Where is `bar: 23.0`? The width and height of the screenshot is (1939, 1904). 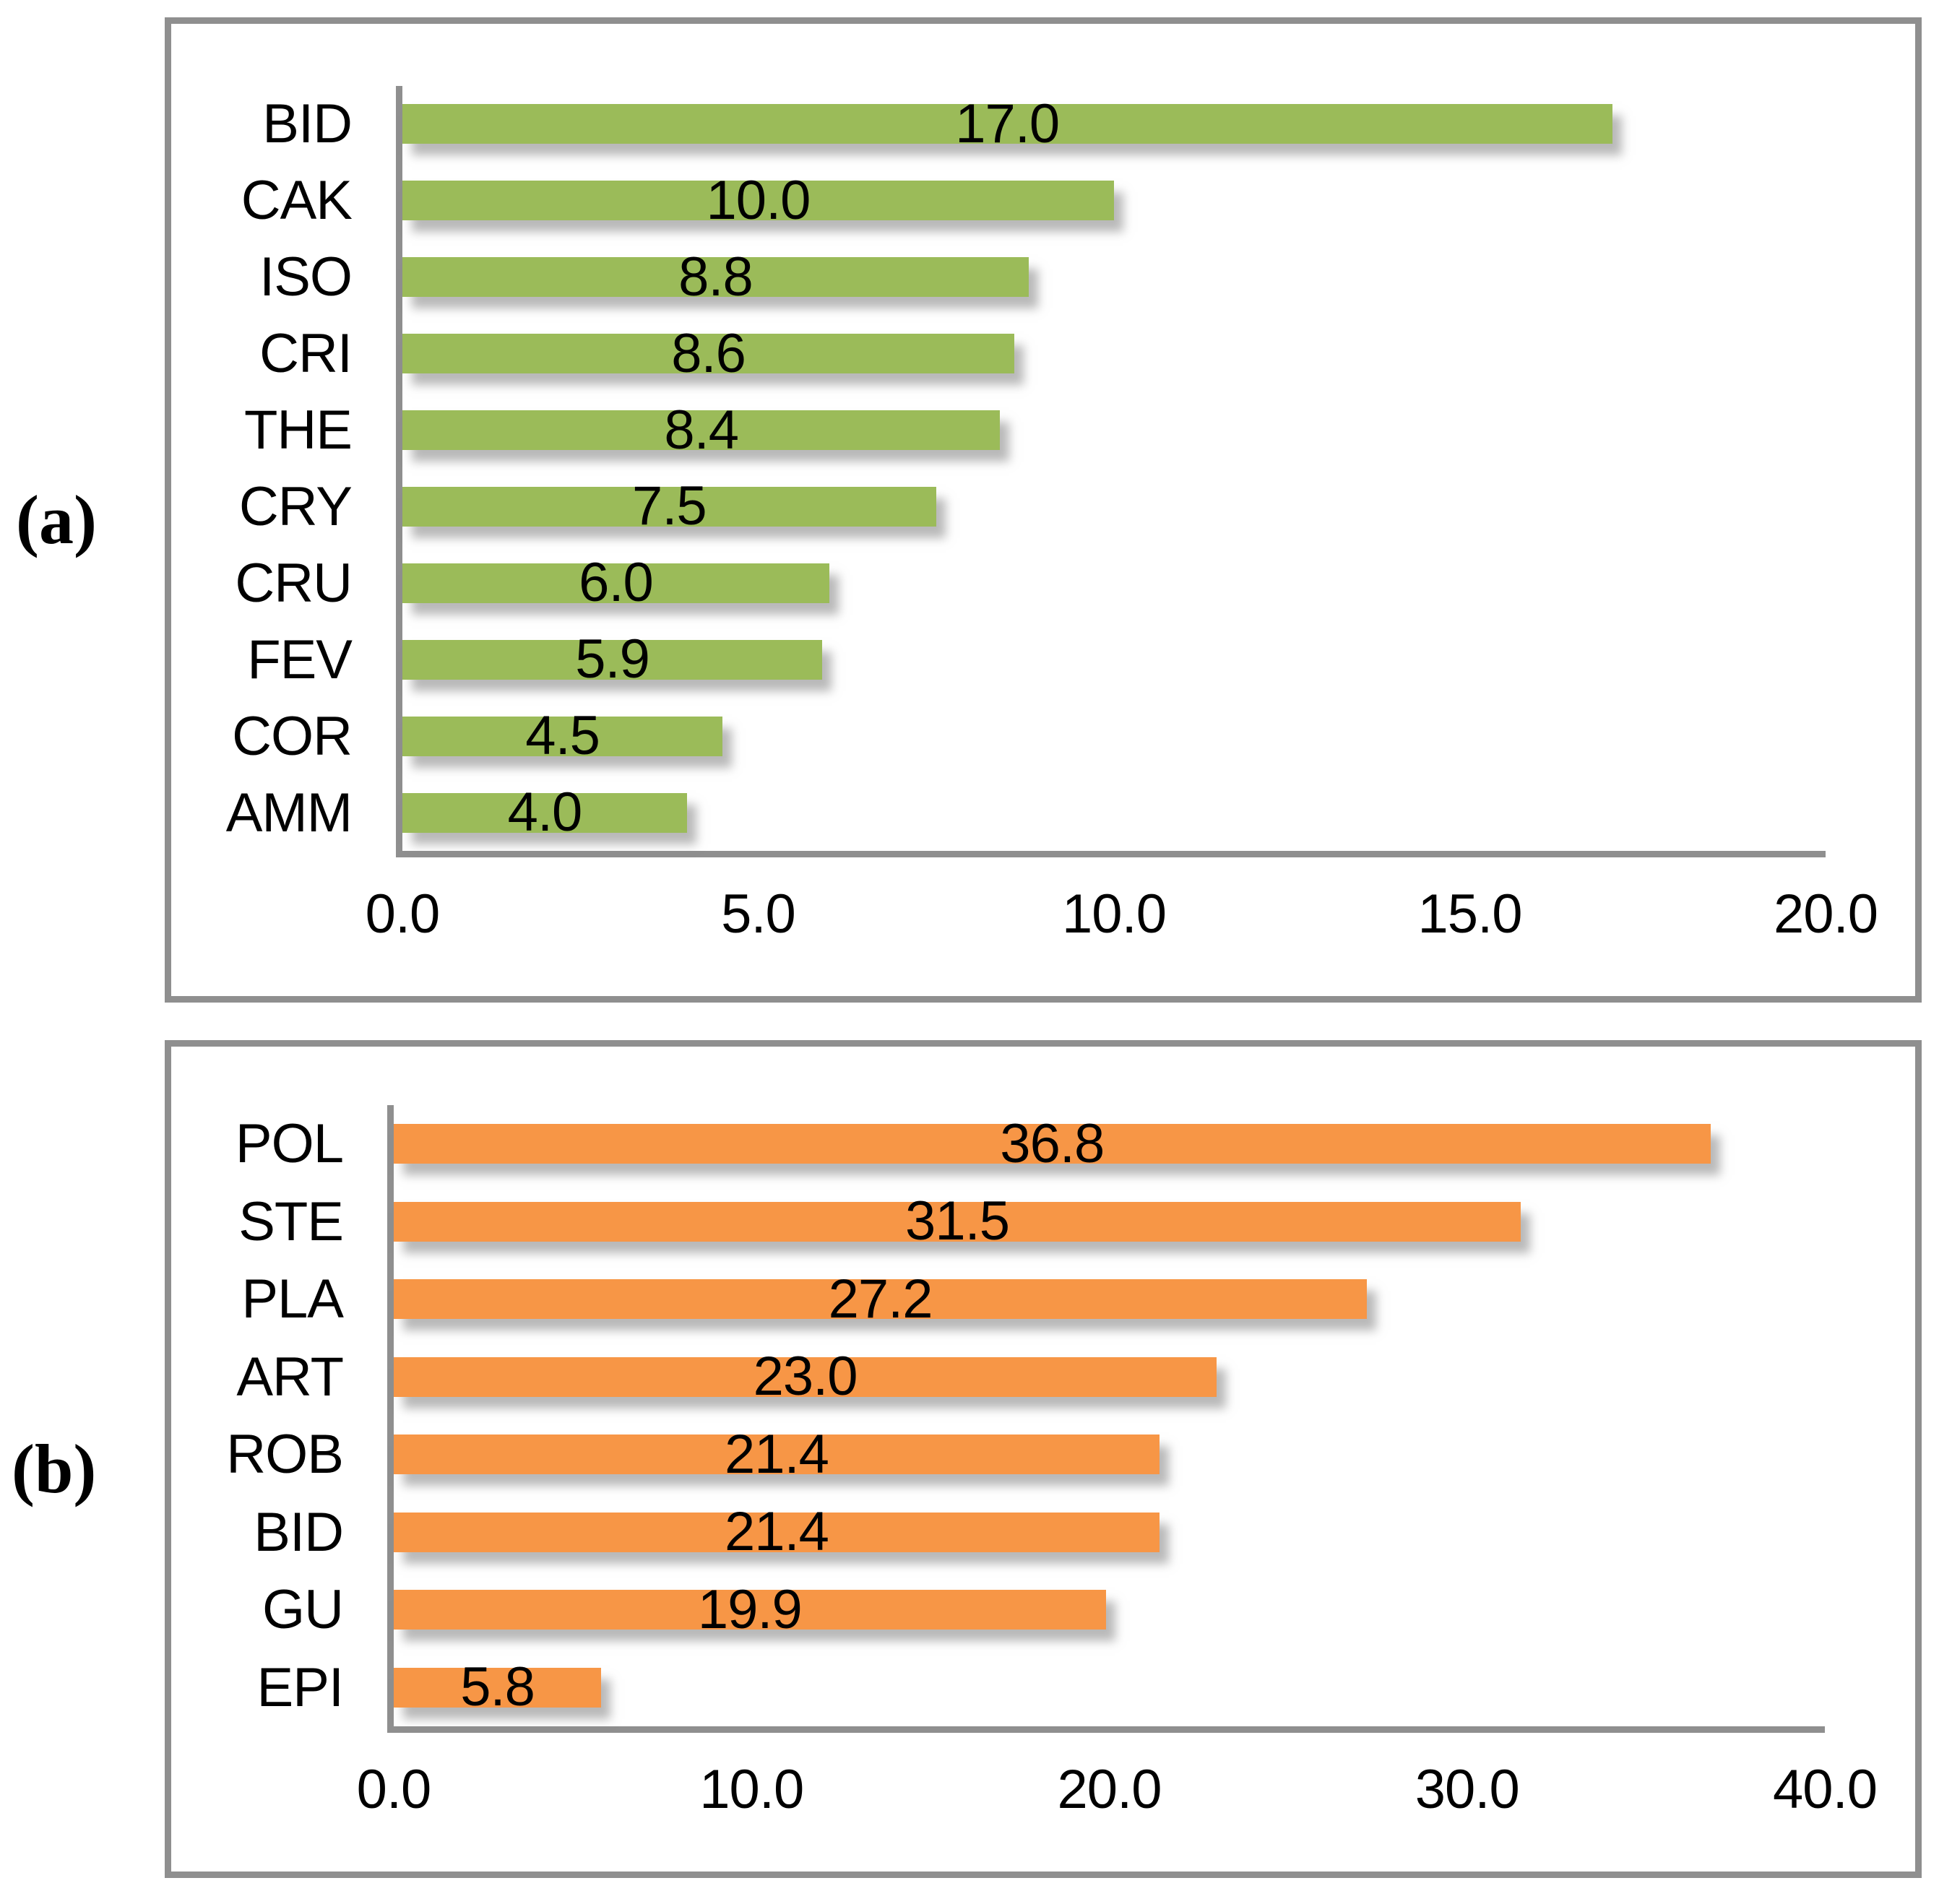
bar: 23.0 is located at coordinates (805, 1376).